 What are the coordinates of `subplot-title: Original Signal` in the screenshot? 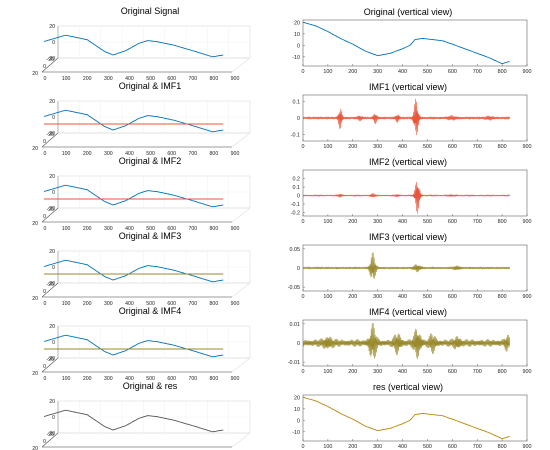 It's located at (150, 11).